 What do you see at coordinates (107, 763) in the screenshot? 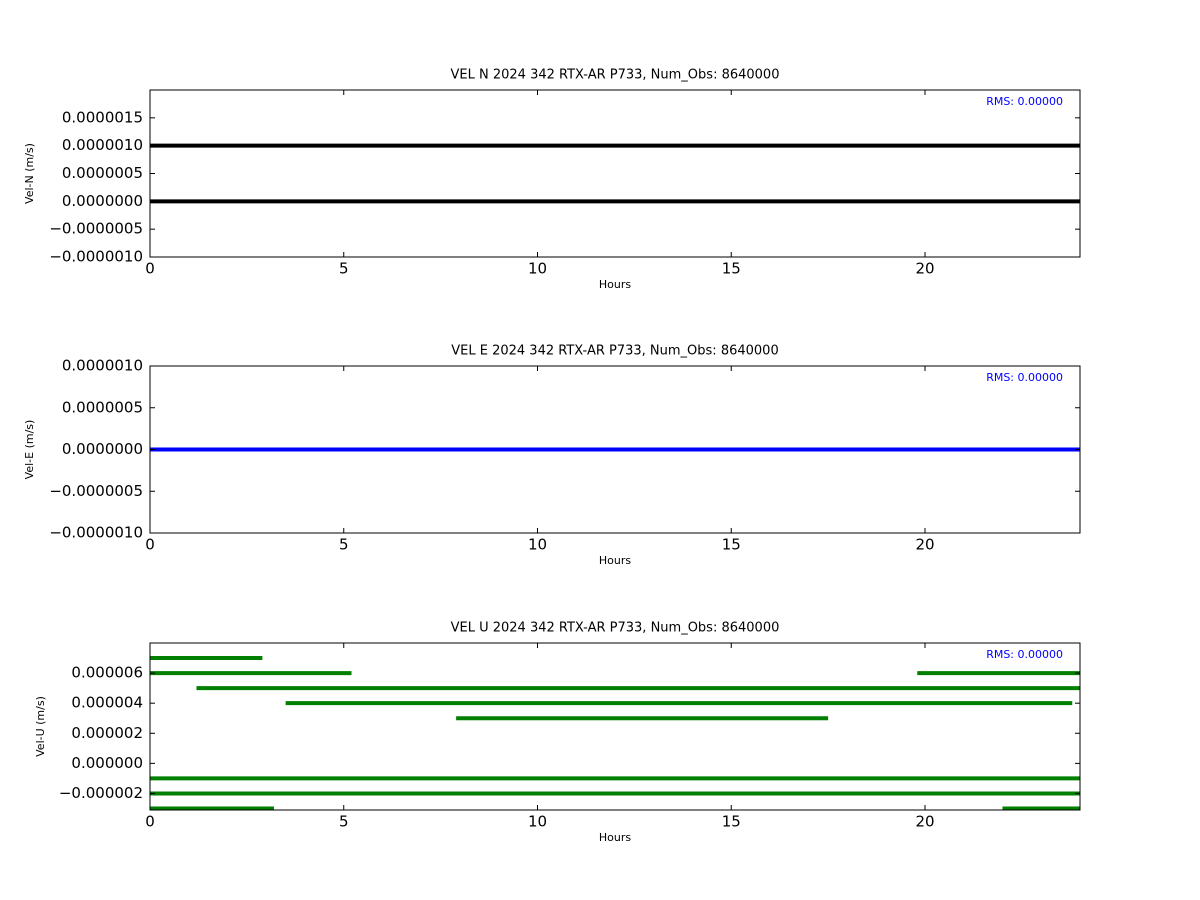
I see `y-tick-label: 0.000000` at bounding box center [107, 763].